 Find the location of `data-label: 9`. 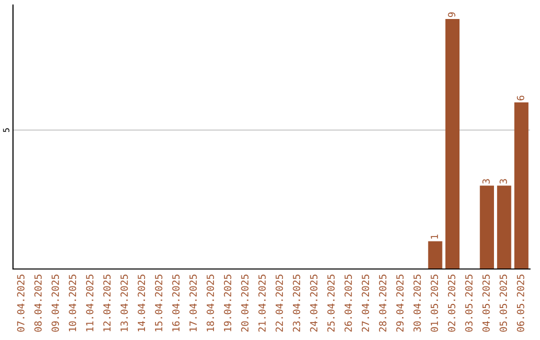

data-label: 9 is located at coordinates (452, 15).